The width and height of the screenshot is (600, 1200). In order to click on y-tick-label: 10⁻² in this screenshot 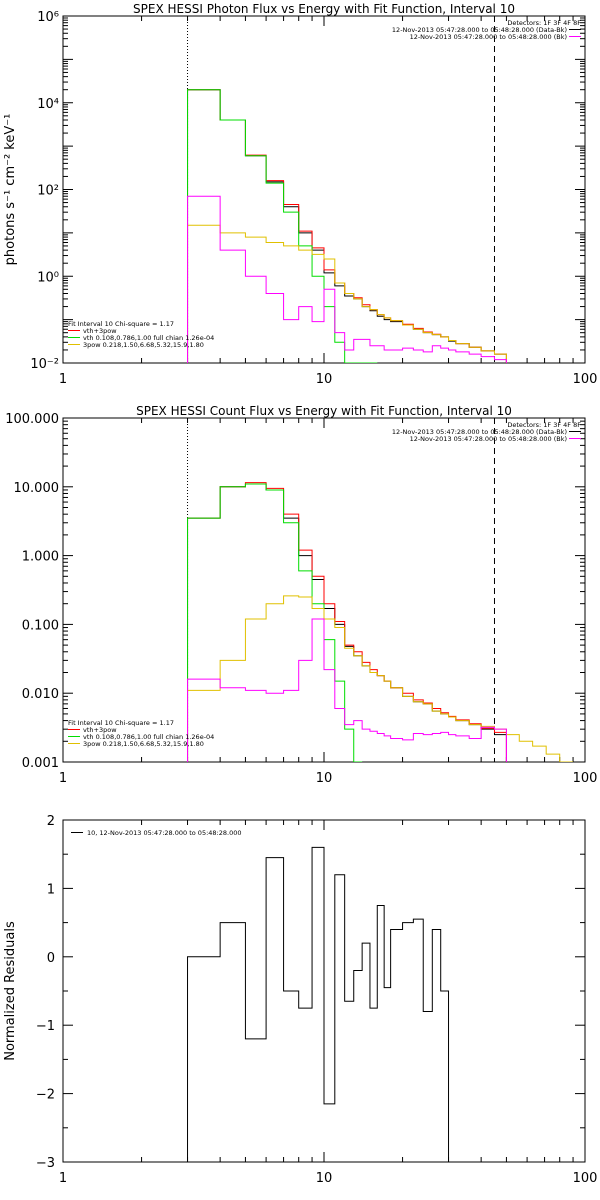, I will do `click(44, 364)`.